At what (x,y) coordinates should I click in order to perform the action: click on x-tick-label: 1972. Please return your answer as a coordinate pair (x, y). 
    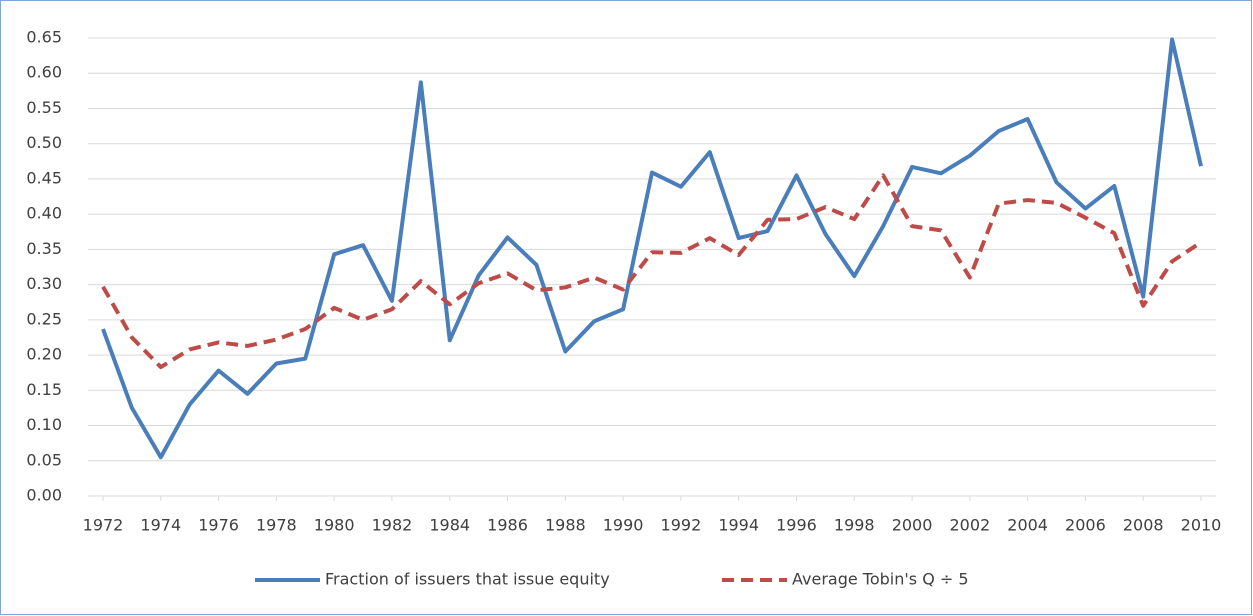
    Looking at the image, I should click on (103, 525).